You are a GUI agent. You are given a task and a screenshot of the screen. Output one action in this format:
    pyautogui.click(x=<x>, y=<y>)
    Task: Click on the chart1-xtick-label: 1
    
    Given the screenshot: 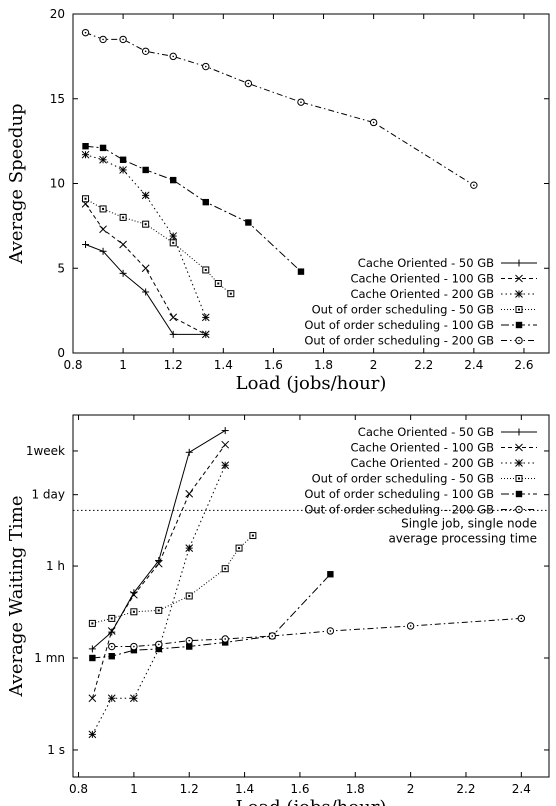 What is the action you would take?
    pyautogui.click(x=123, y=365)
    